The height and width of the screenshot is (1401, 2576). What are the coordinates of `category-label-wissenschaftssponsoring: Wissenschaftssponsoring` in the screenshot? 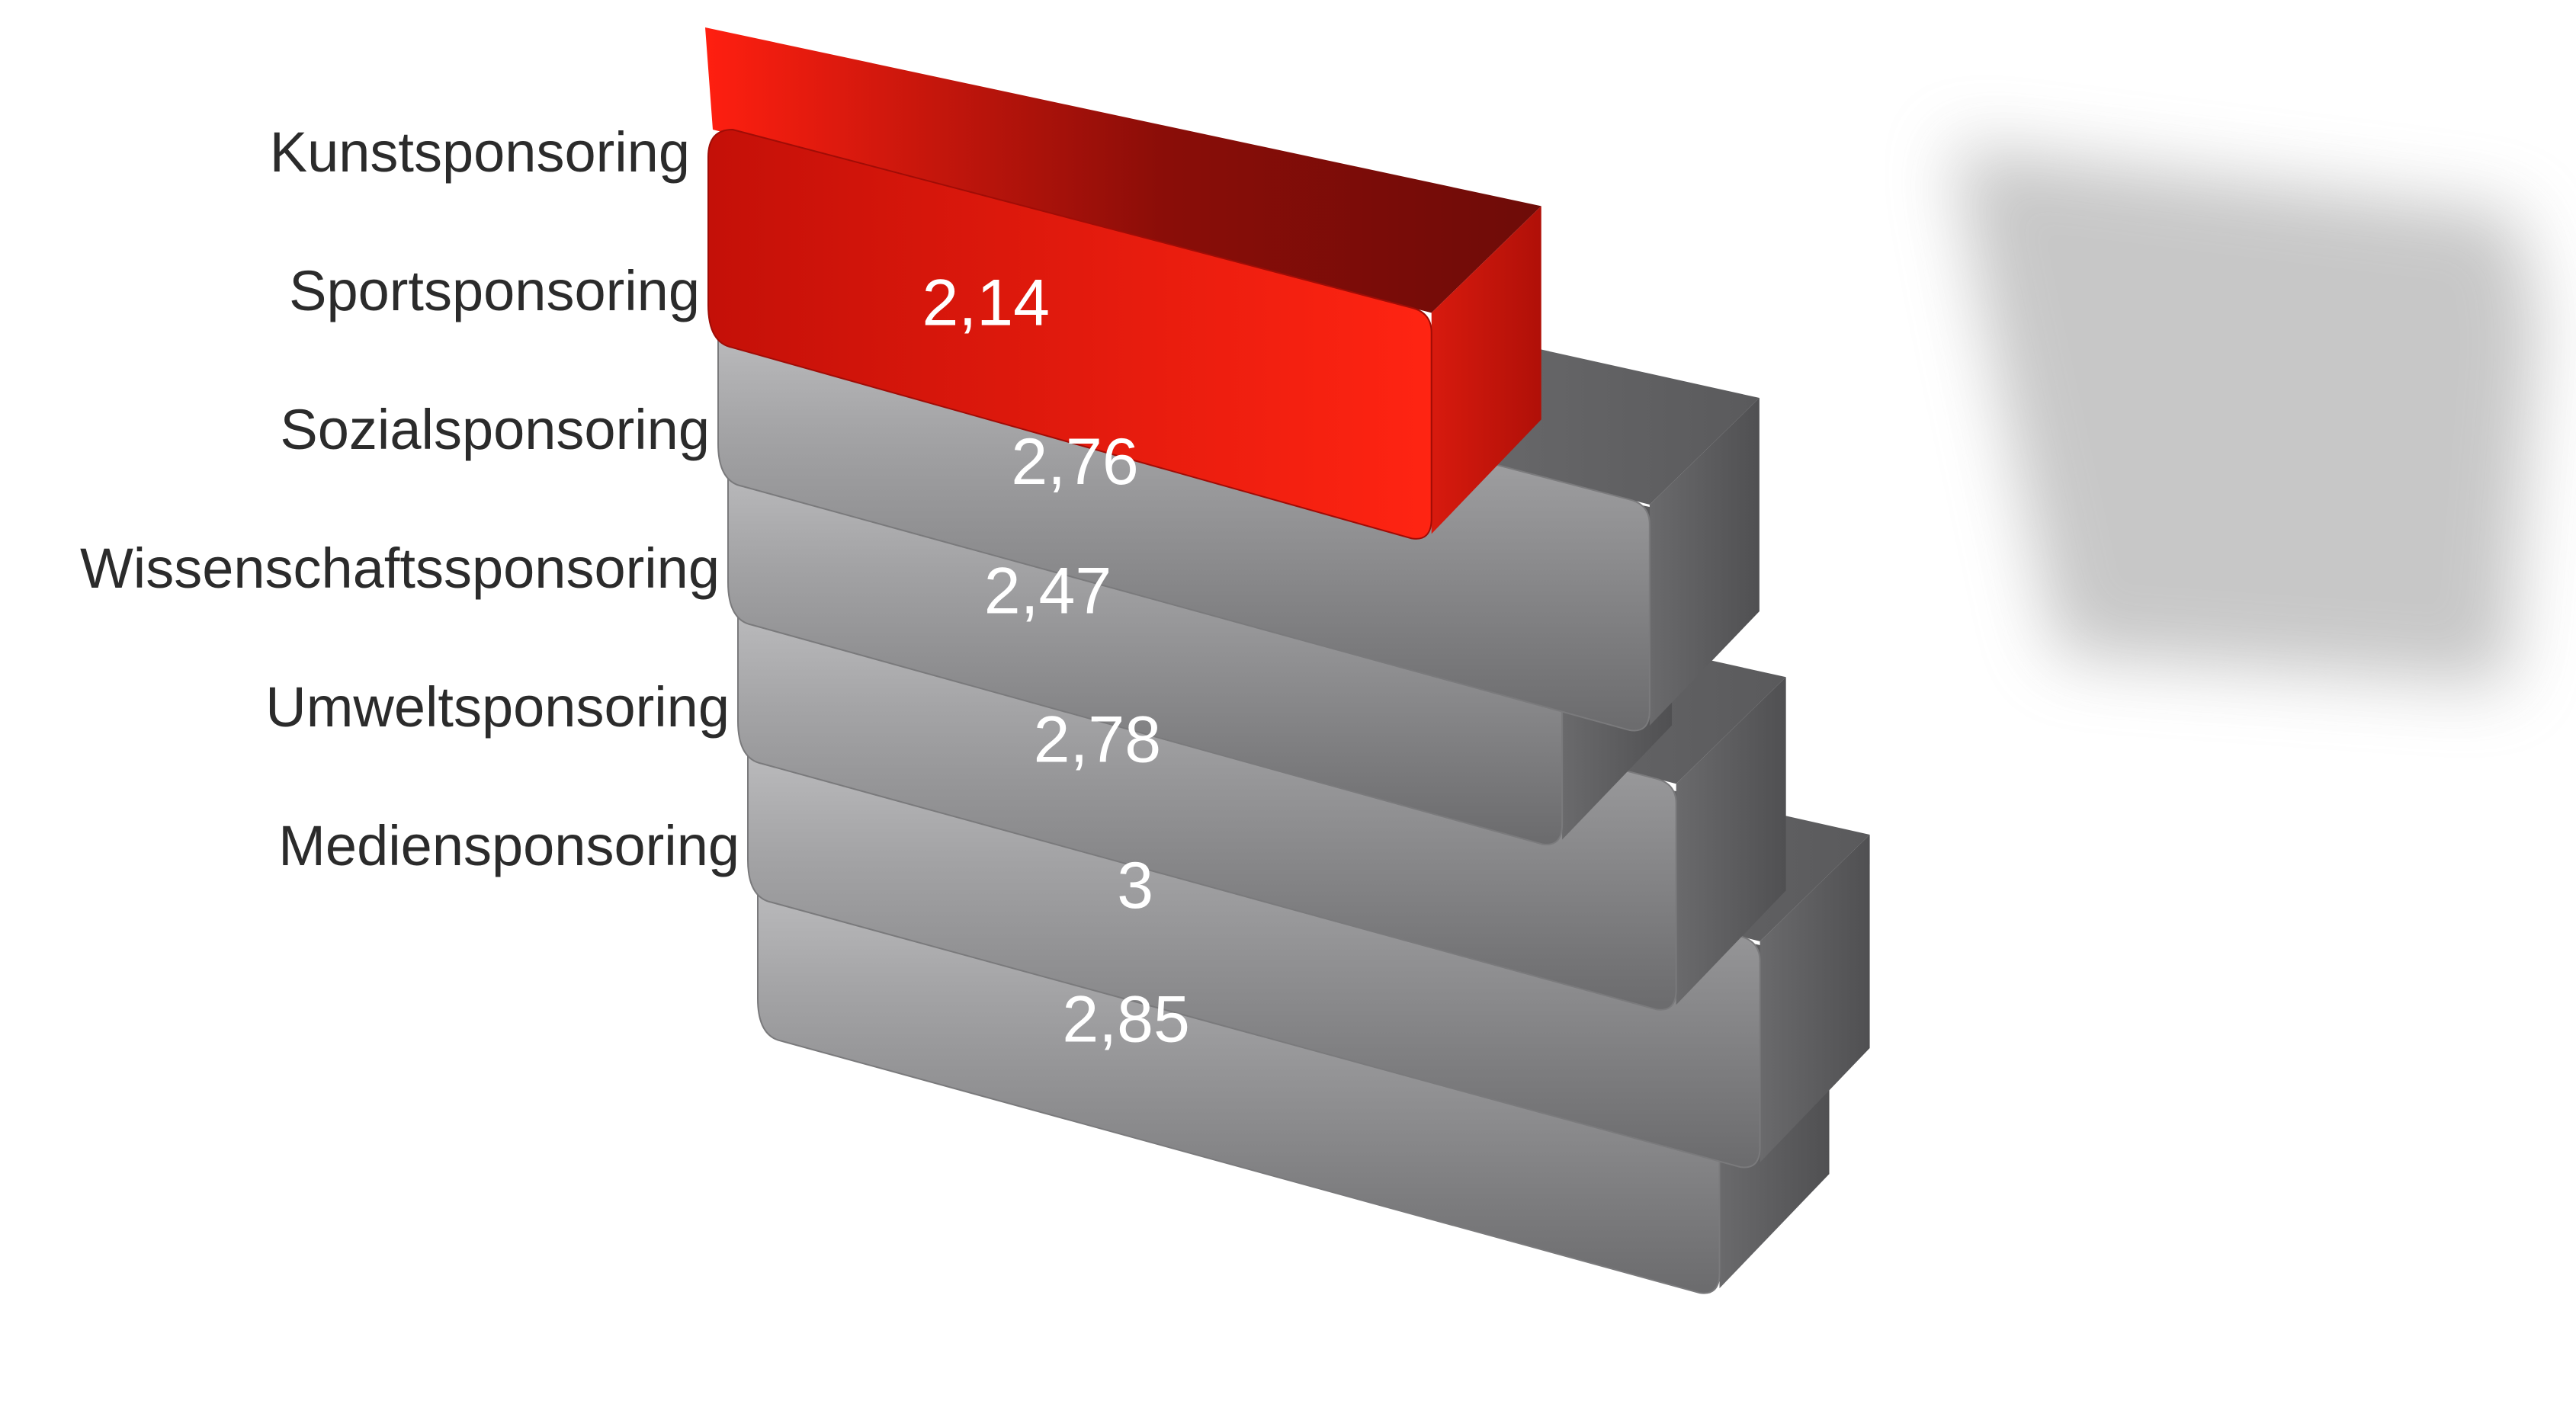 It's located at (400, 568).